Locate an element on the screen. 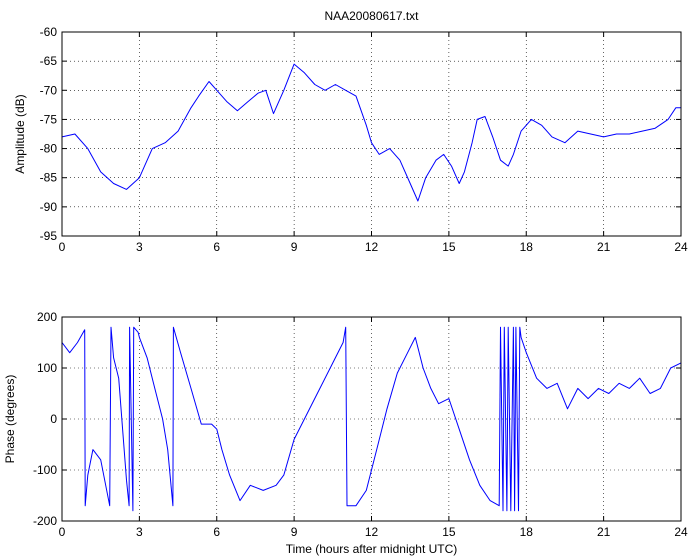  amplitude-xtick-label: 9 is located at coordinates (294, 247).